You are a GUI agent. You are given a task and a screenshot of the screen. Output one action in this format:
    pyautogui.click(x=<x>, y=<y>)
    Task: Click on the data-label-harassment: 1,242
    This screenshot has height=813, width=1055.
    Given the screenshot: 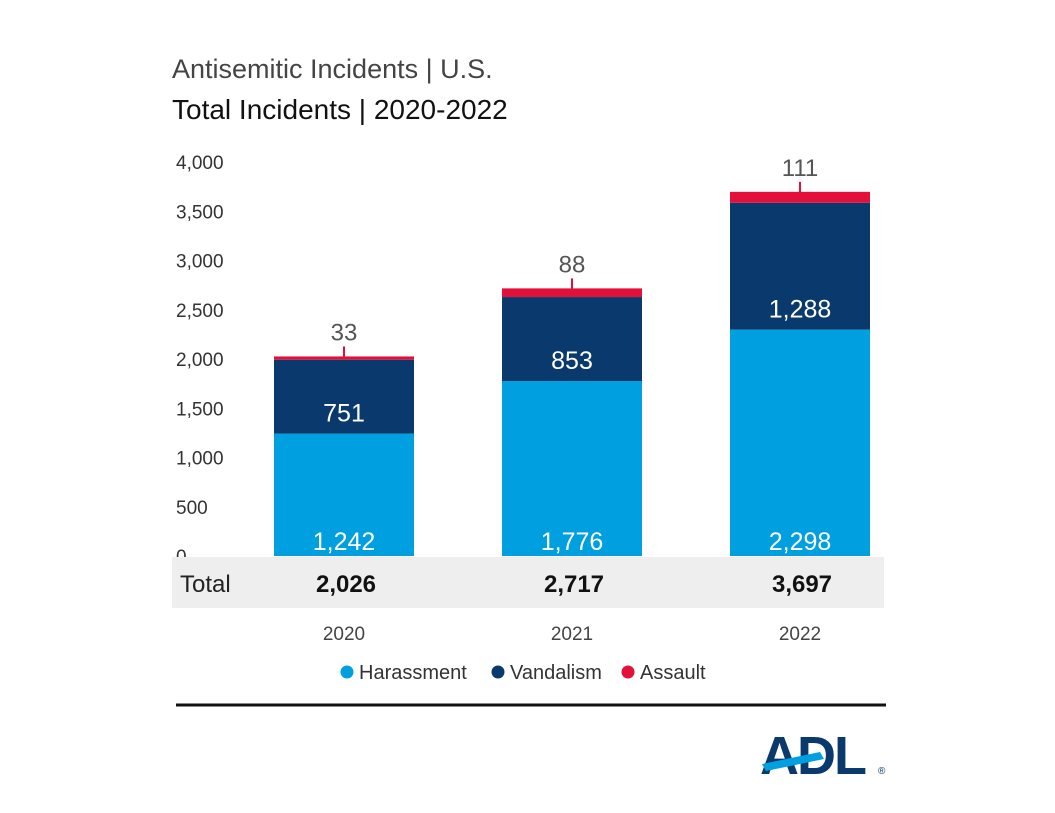 What is the action you would take?
    pyautogui.click(x=344, y=542)
    